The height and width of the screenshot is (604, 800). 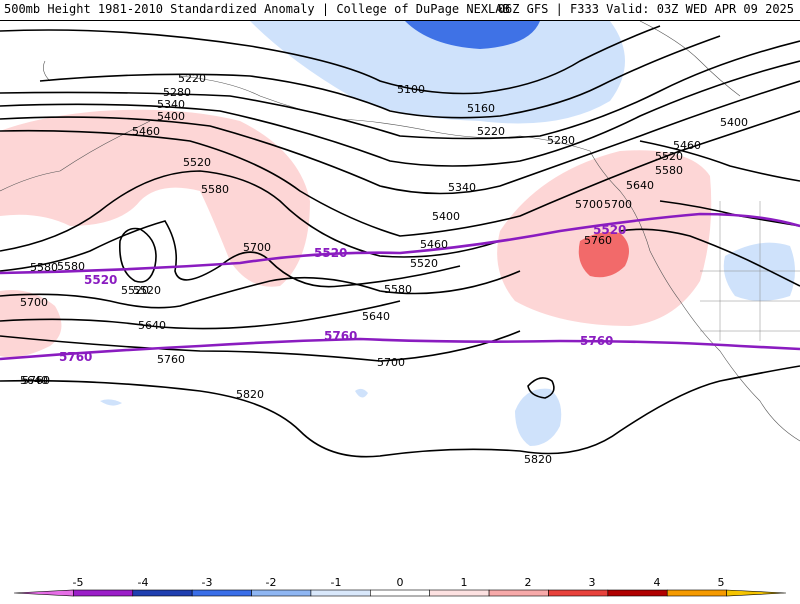 I want to click on contour-5520-purple, so click(x=400, y=243).